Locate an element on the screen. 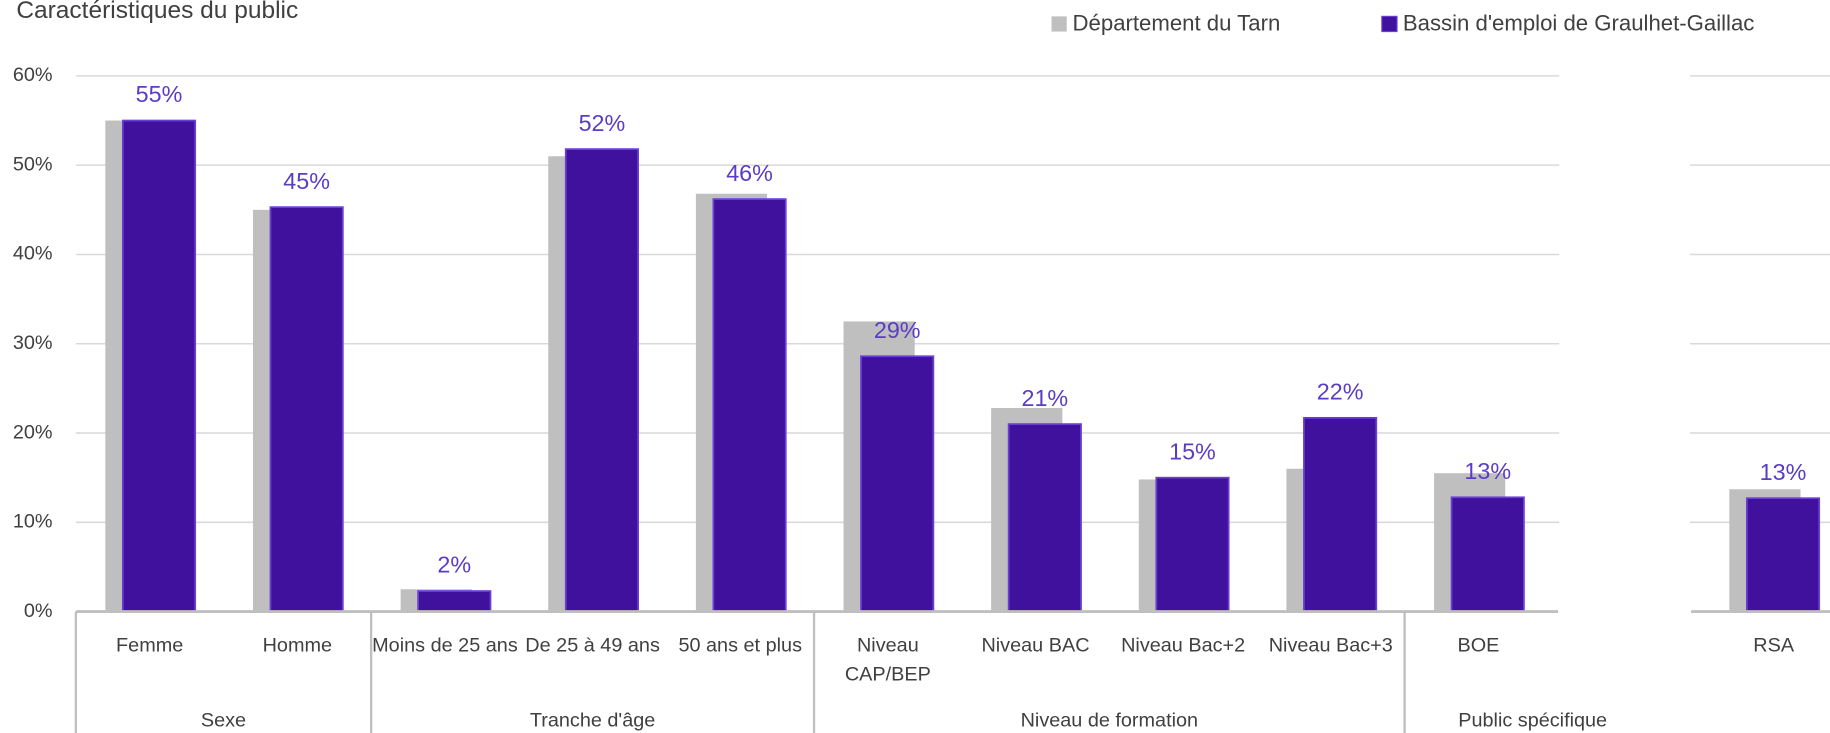 The image size is (1830, 733). x-tick-label: BOE is located at coordinates (1478, 644).